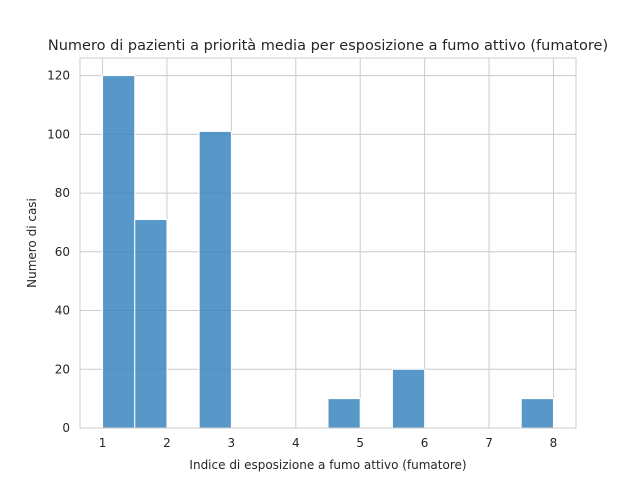 The width and height of the screenshot is (640, 480). What do you see at coordinates (62, 369) in the screenshot?
I see `y-tick-label: 20` at bounding box center [62, 369].